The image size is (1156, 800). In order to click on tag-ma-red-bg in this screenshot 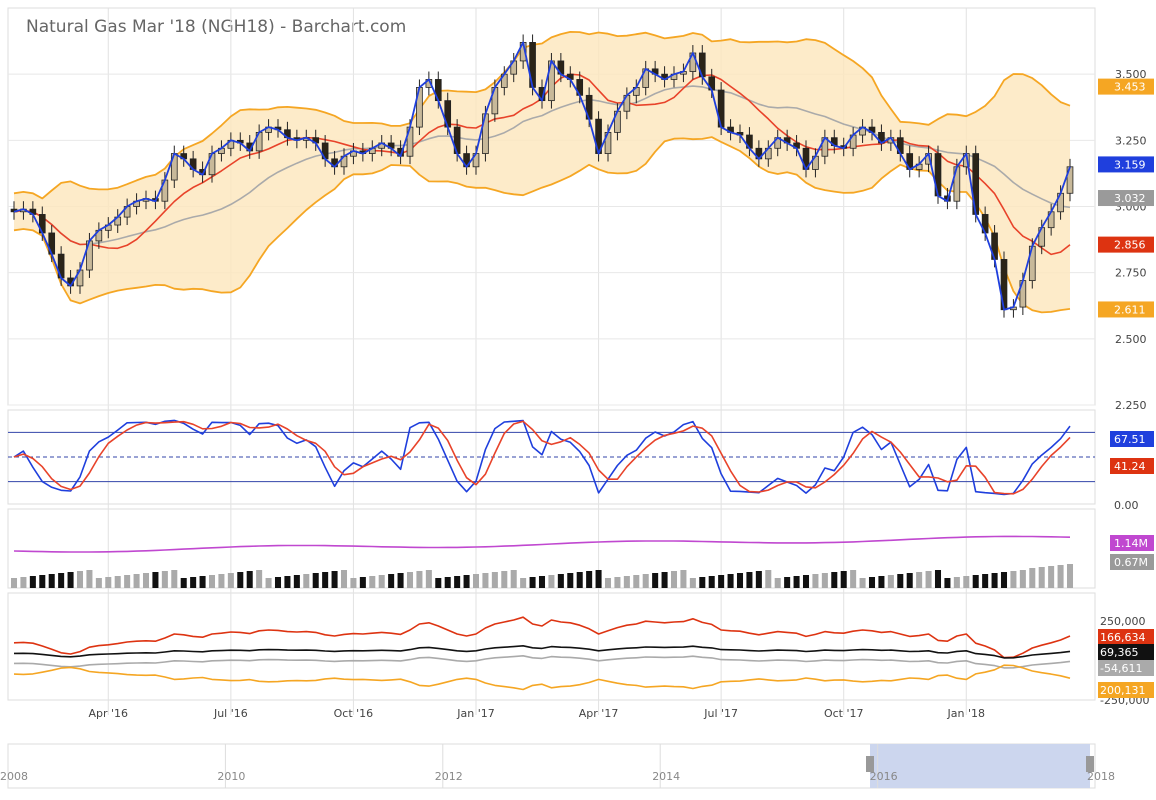, I will do `click(1126, 244)`.